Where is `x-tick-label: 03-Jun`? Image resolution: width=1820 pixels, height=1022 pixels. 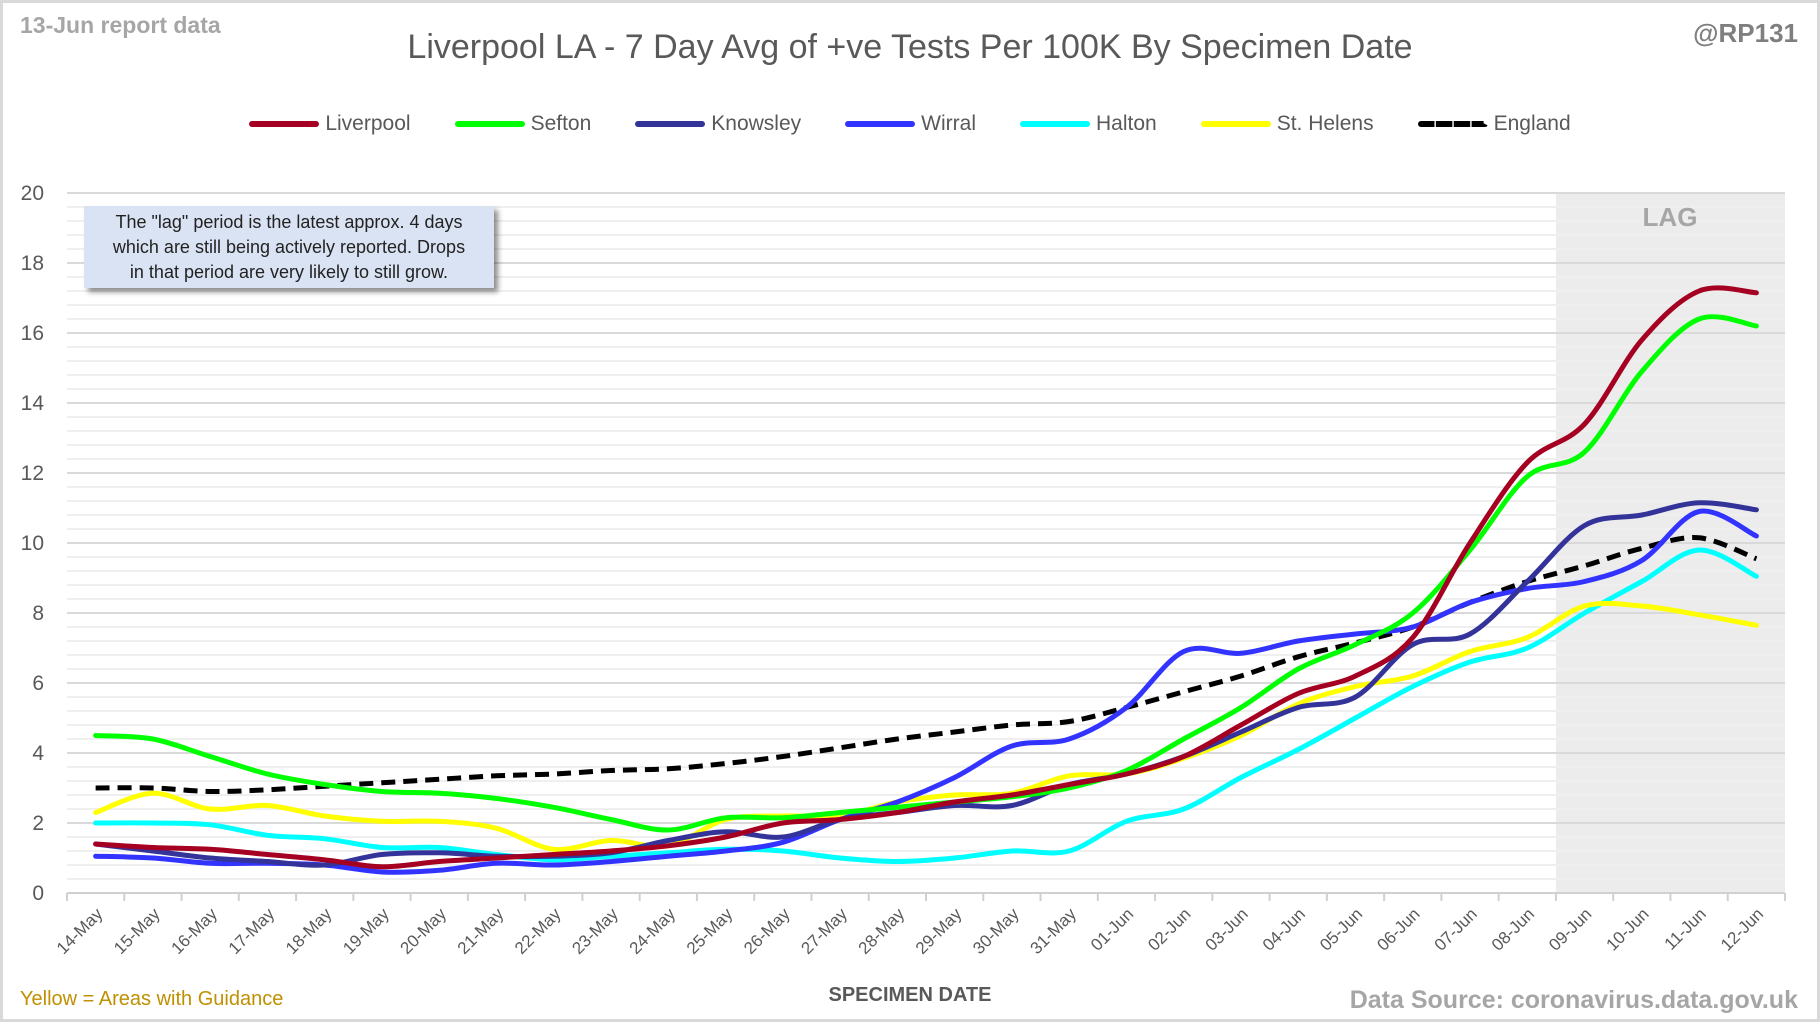 x-tick-label: 03-Jun is located at coordinates (1227, 929).